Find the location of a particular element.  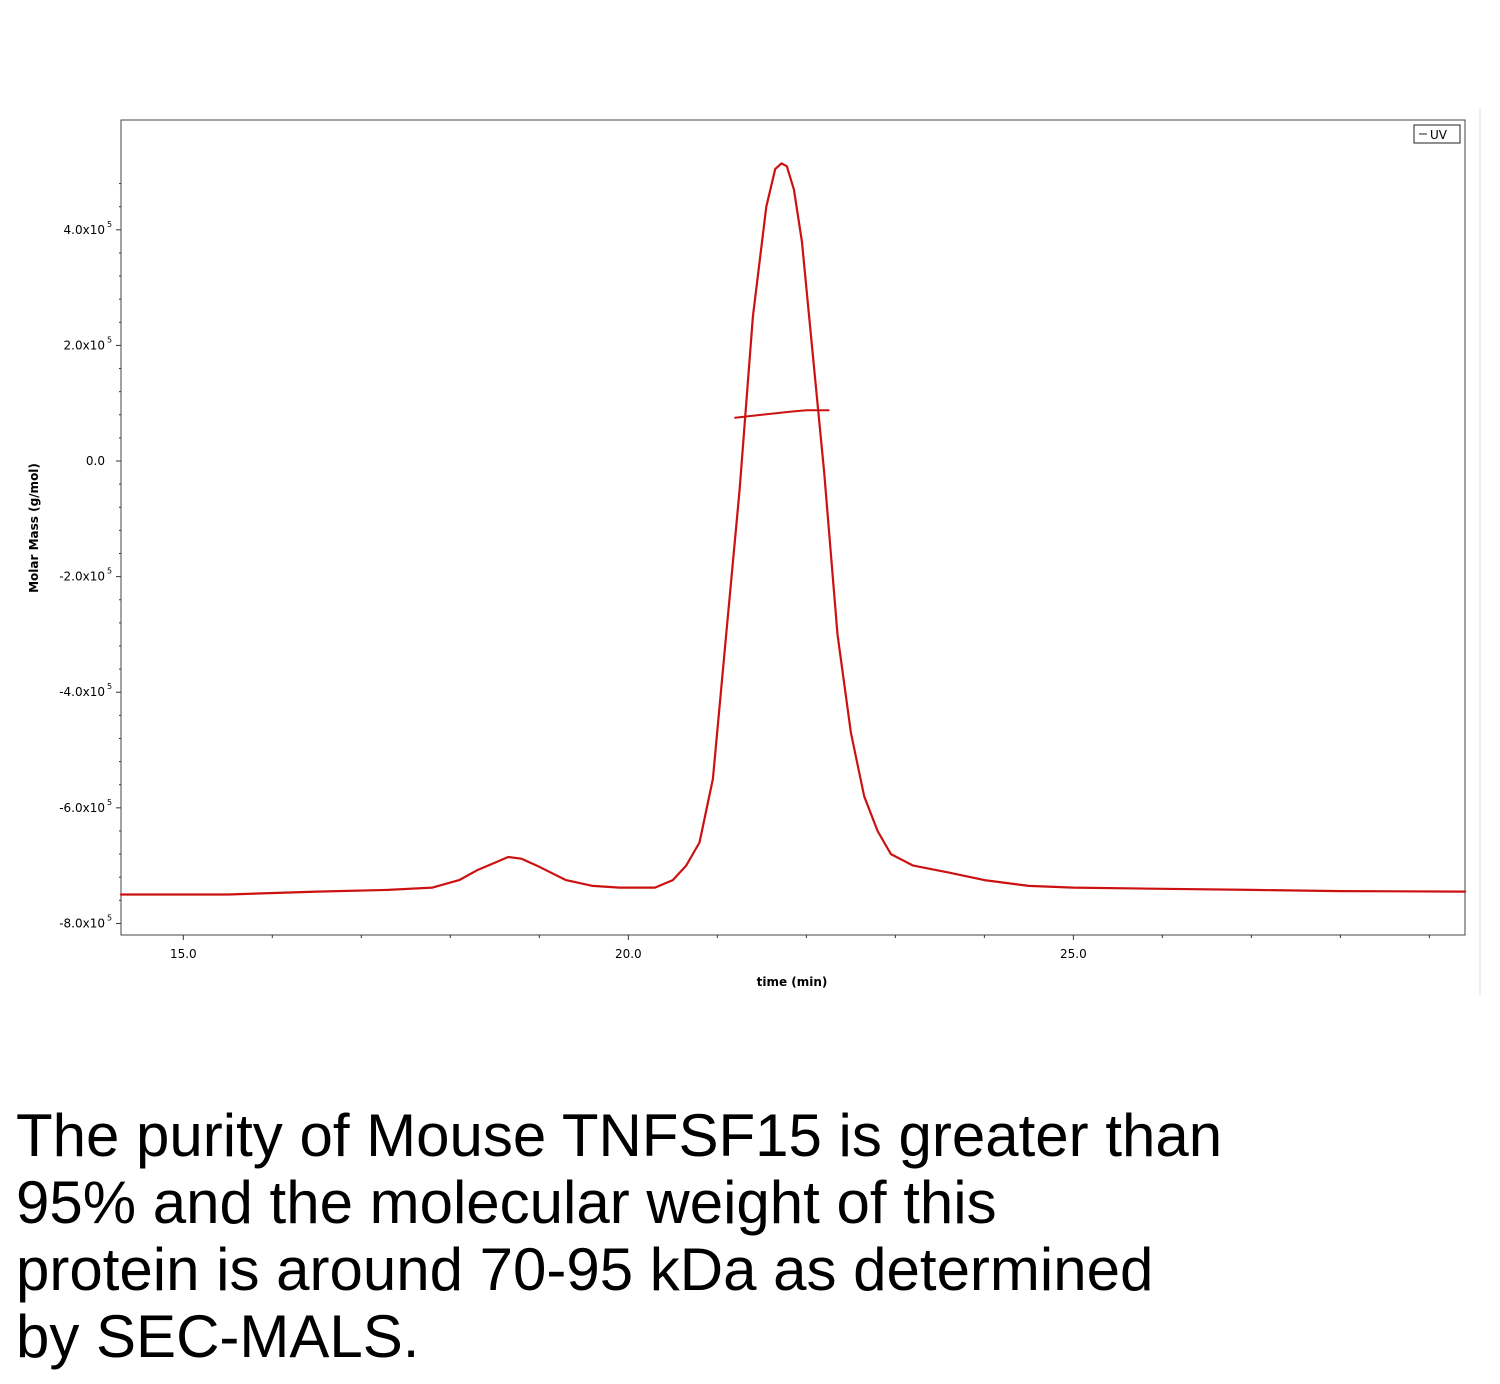

molar-mass-line is located at coordinates (782, 414).